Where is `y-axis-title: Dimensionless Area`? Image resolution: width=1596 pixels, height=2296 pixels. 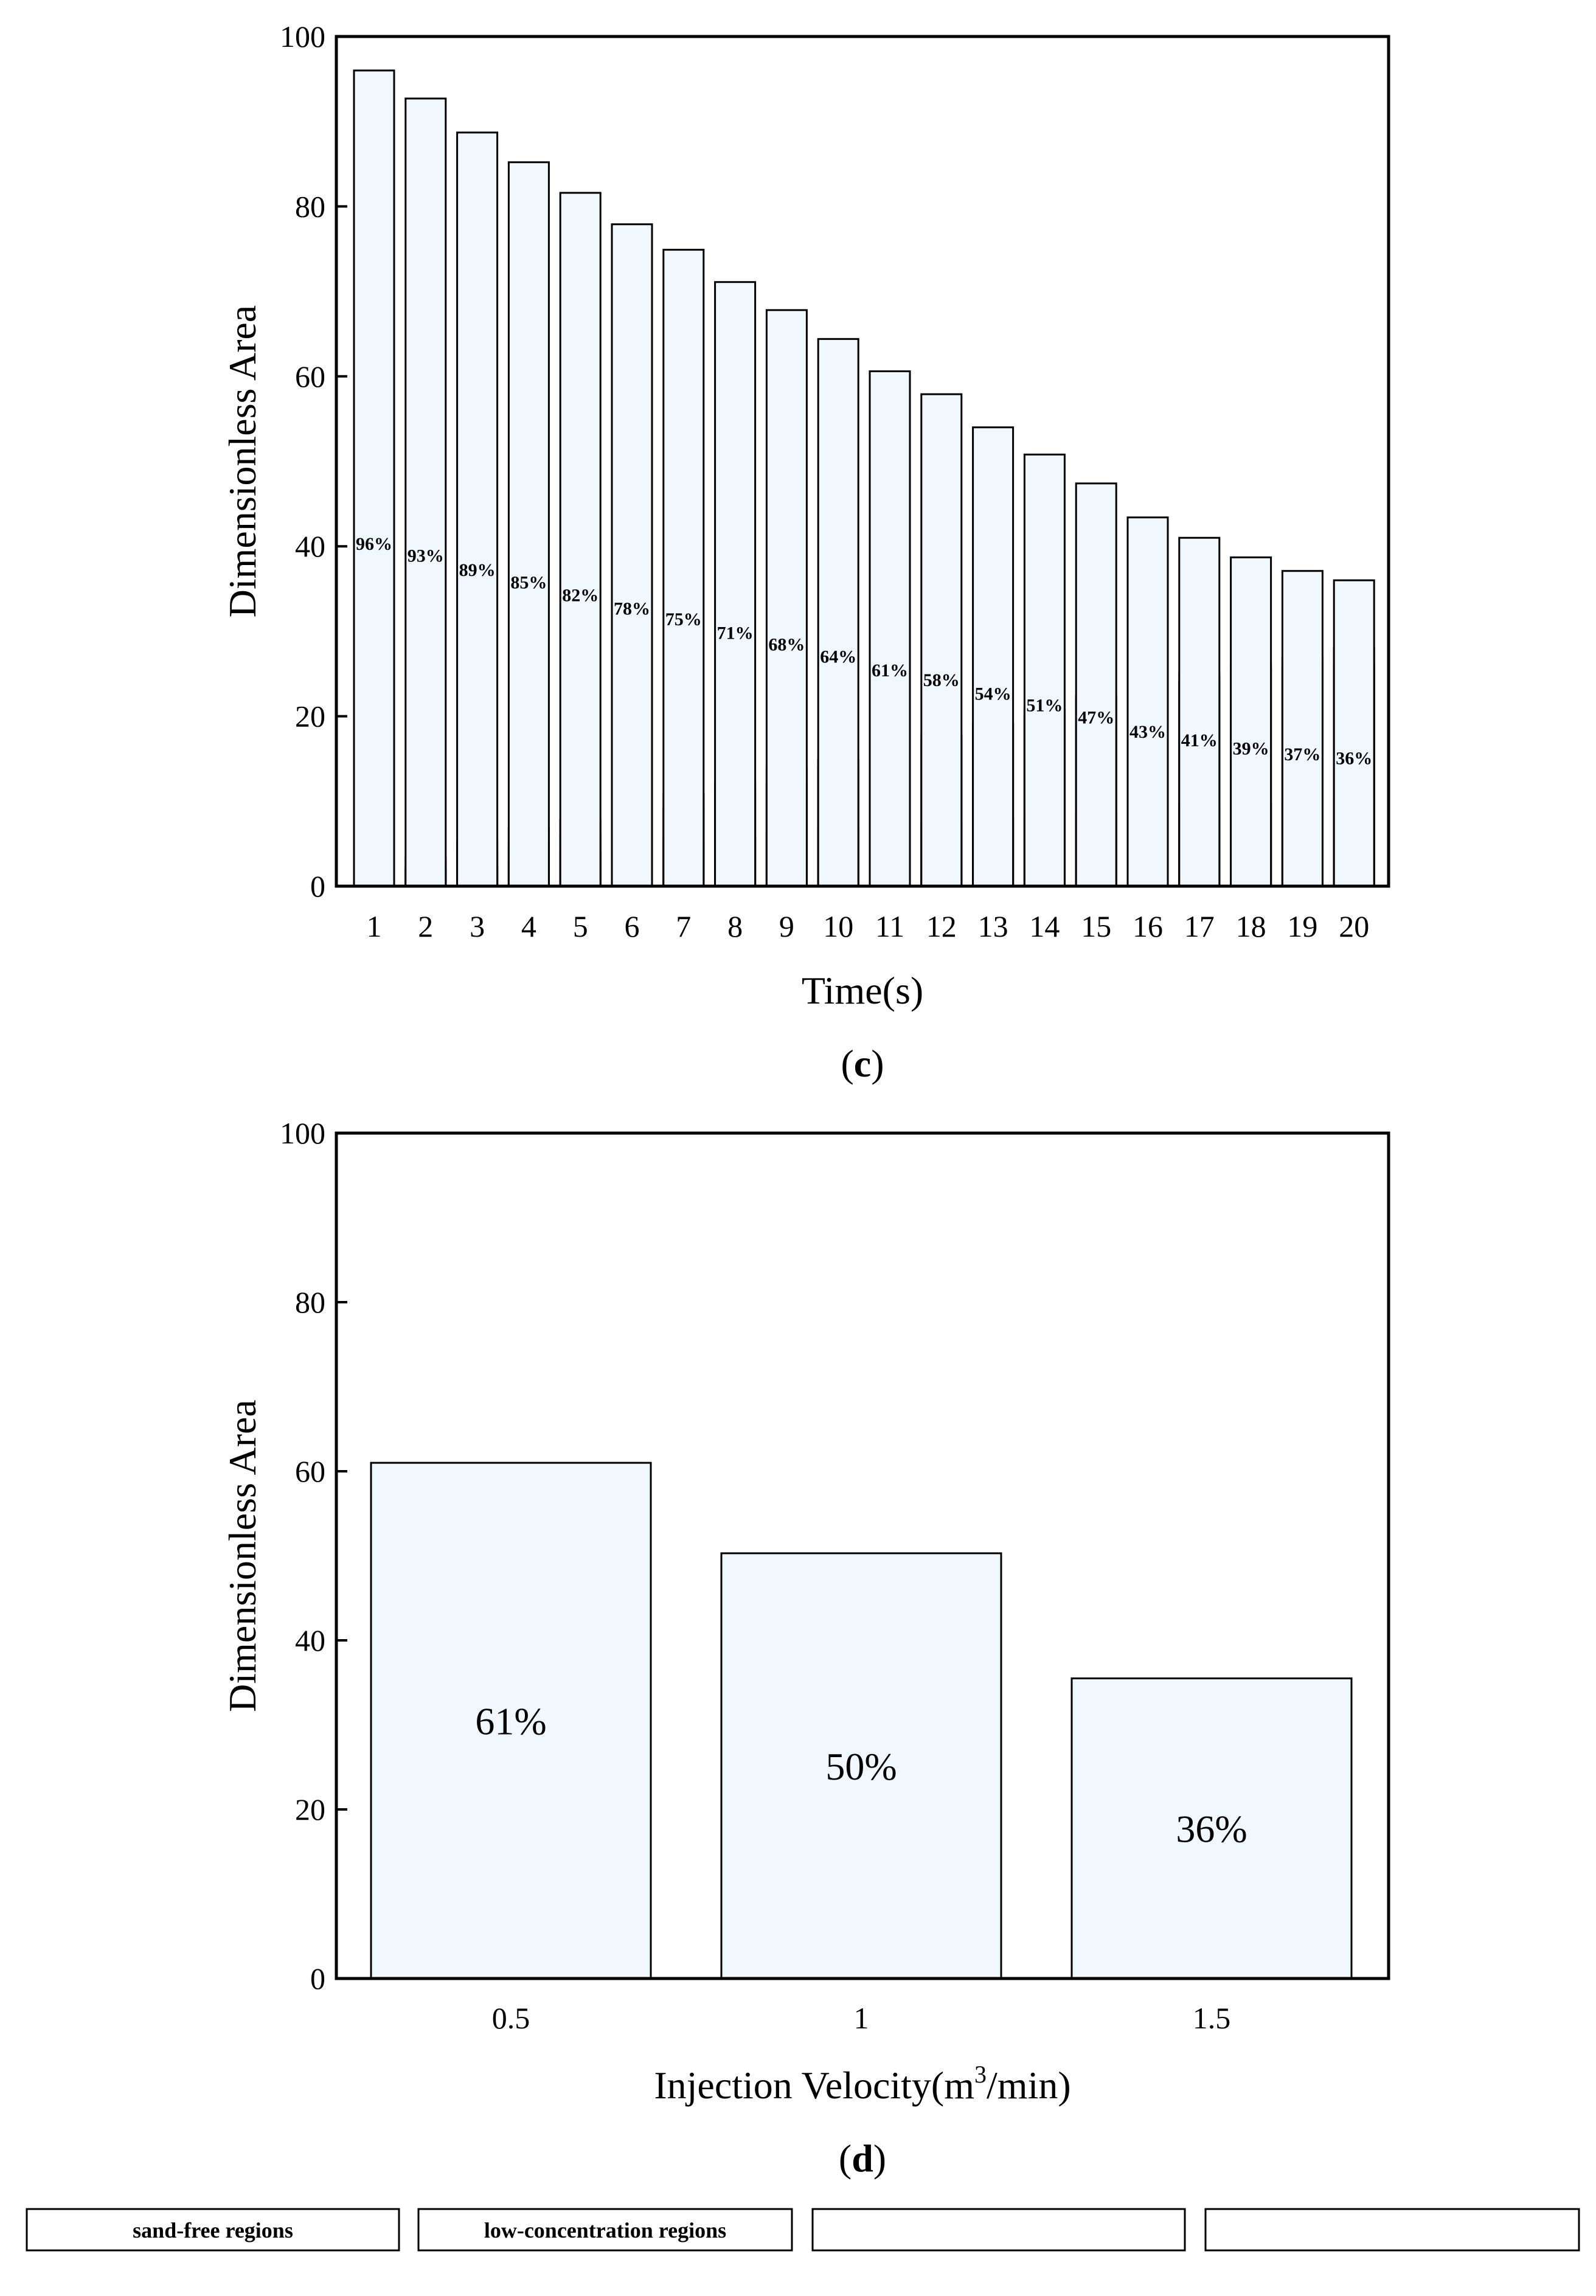 y-axis-title: Dimensionless Area is located at coordinates (242, 461).